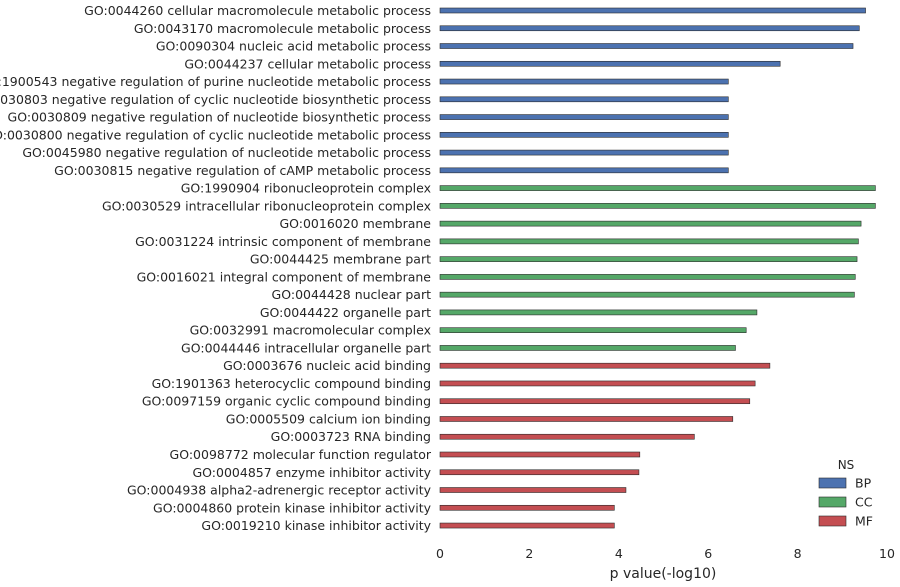 Image resolution: width=900 pixels, height=587 pixels. Describe the element at coordinates (316, 525) in the screenshot. I see `category-label-30: GO:0019210 kinase inhibitor activity` at that location.